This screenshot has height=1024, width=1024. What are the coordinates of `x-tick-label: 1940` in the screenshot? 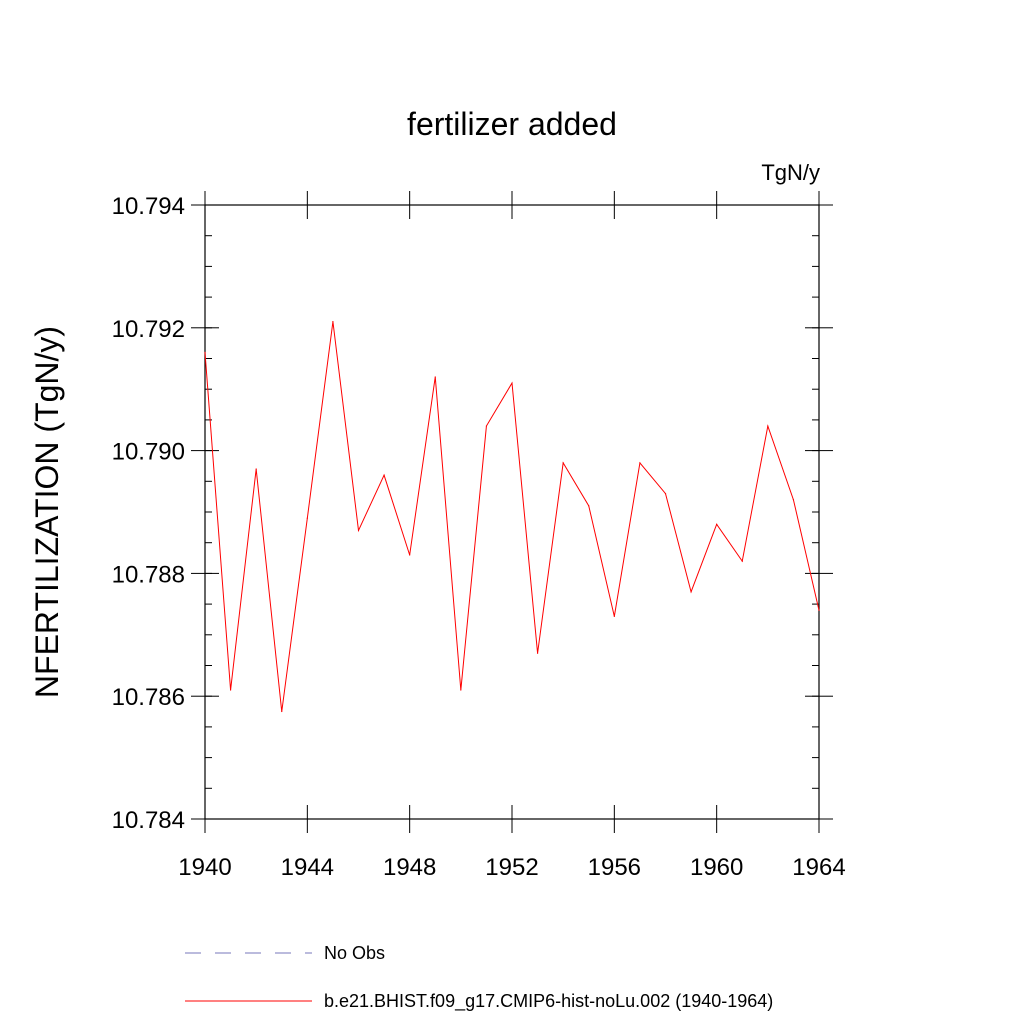 It's located at (204, 867).